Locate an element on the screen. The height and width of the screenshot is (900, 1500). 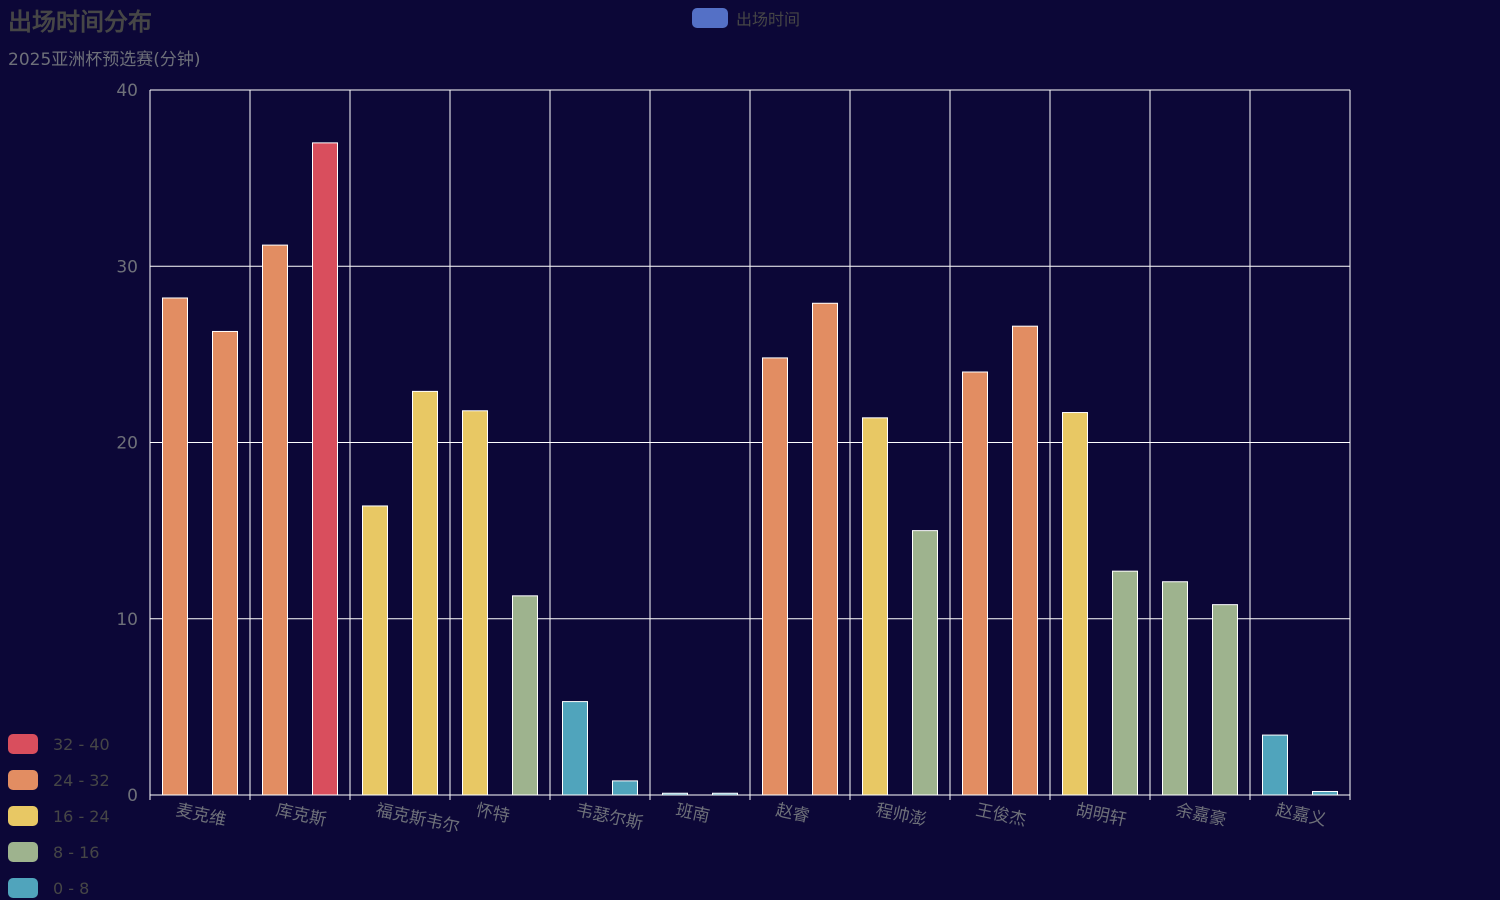
x-tick-label: 怀特 is located at coordinates (492, 813).